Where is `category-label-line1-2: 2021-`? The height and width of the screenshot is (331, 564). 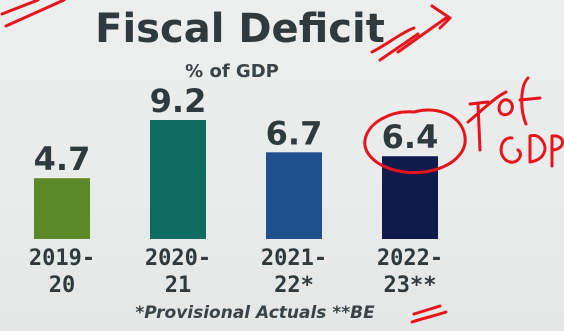
category-label-line1-2: 2021- is located at coordinates (294, 258).